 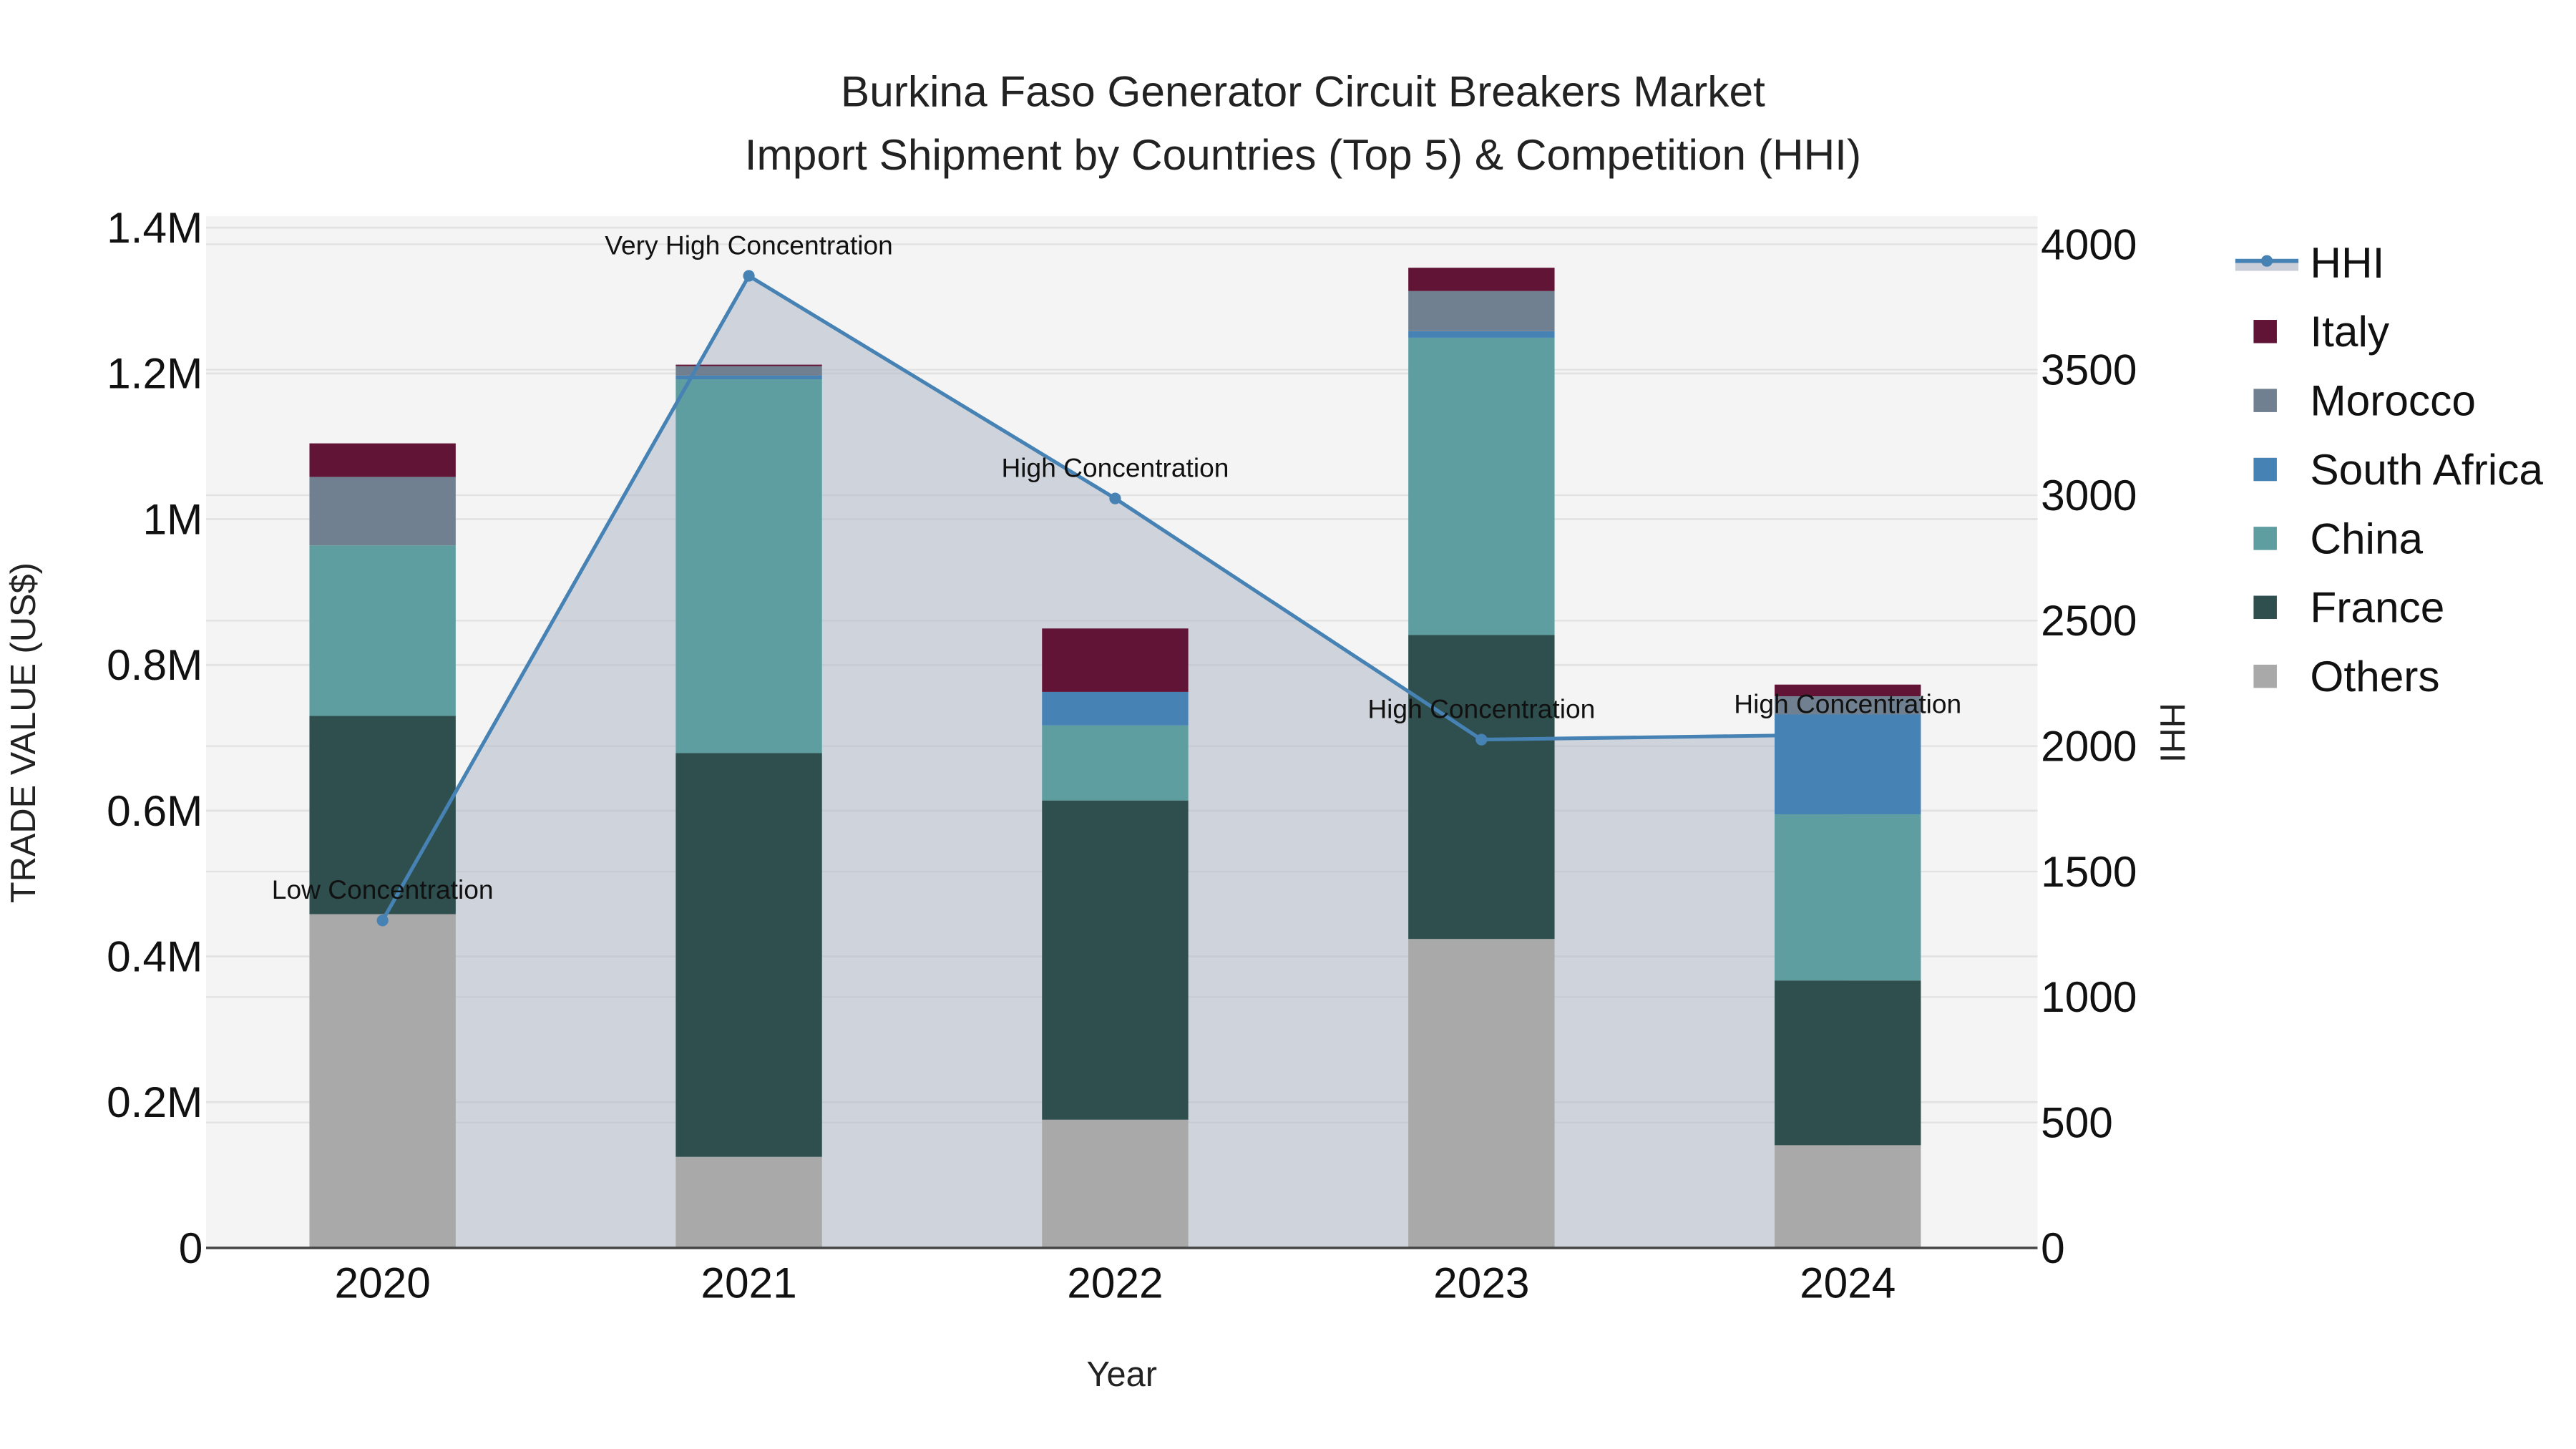 I want to click on left-tick-label: 0.2M, so click(x=155, y=1102).